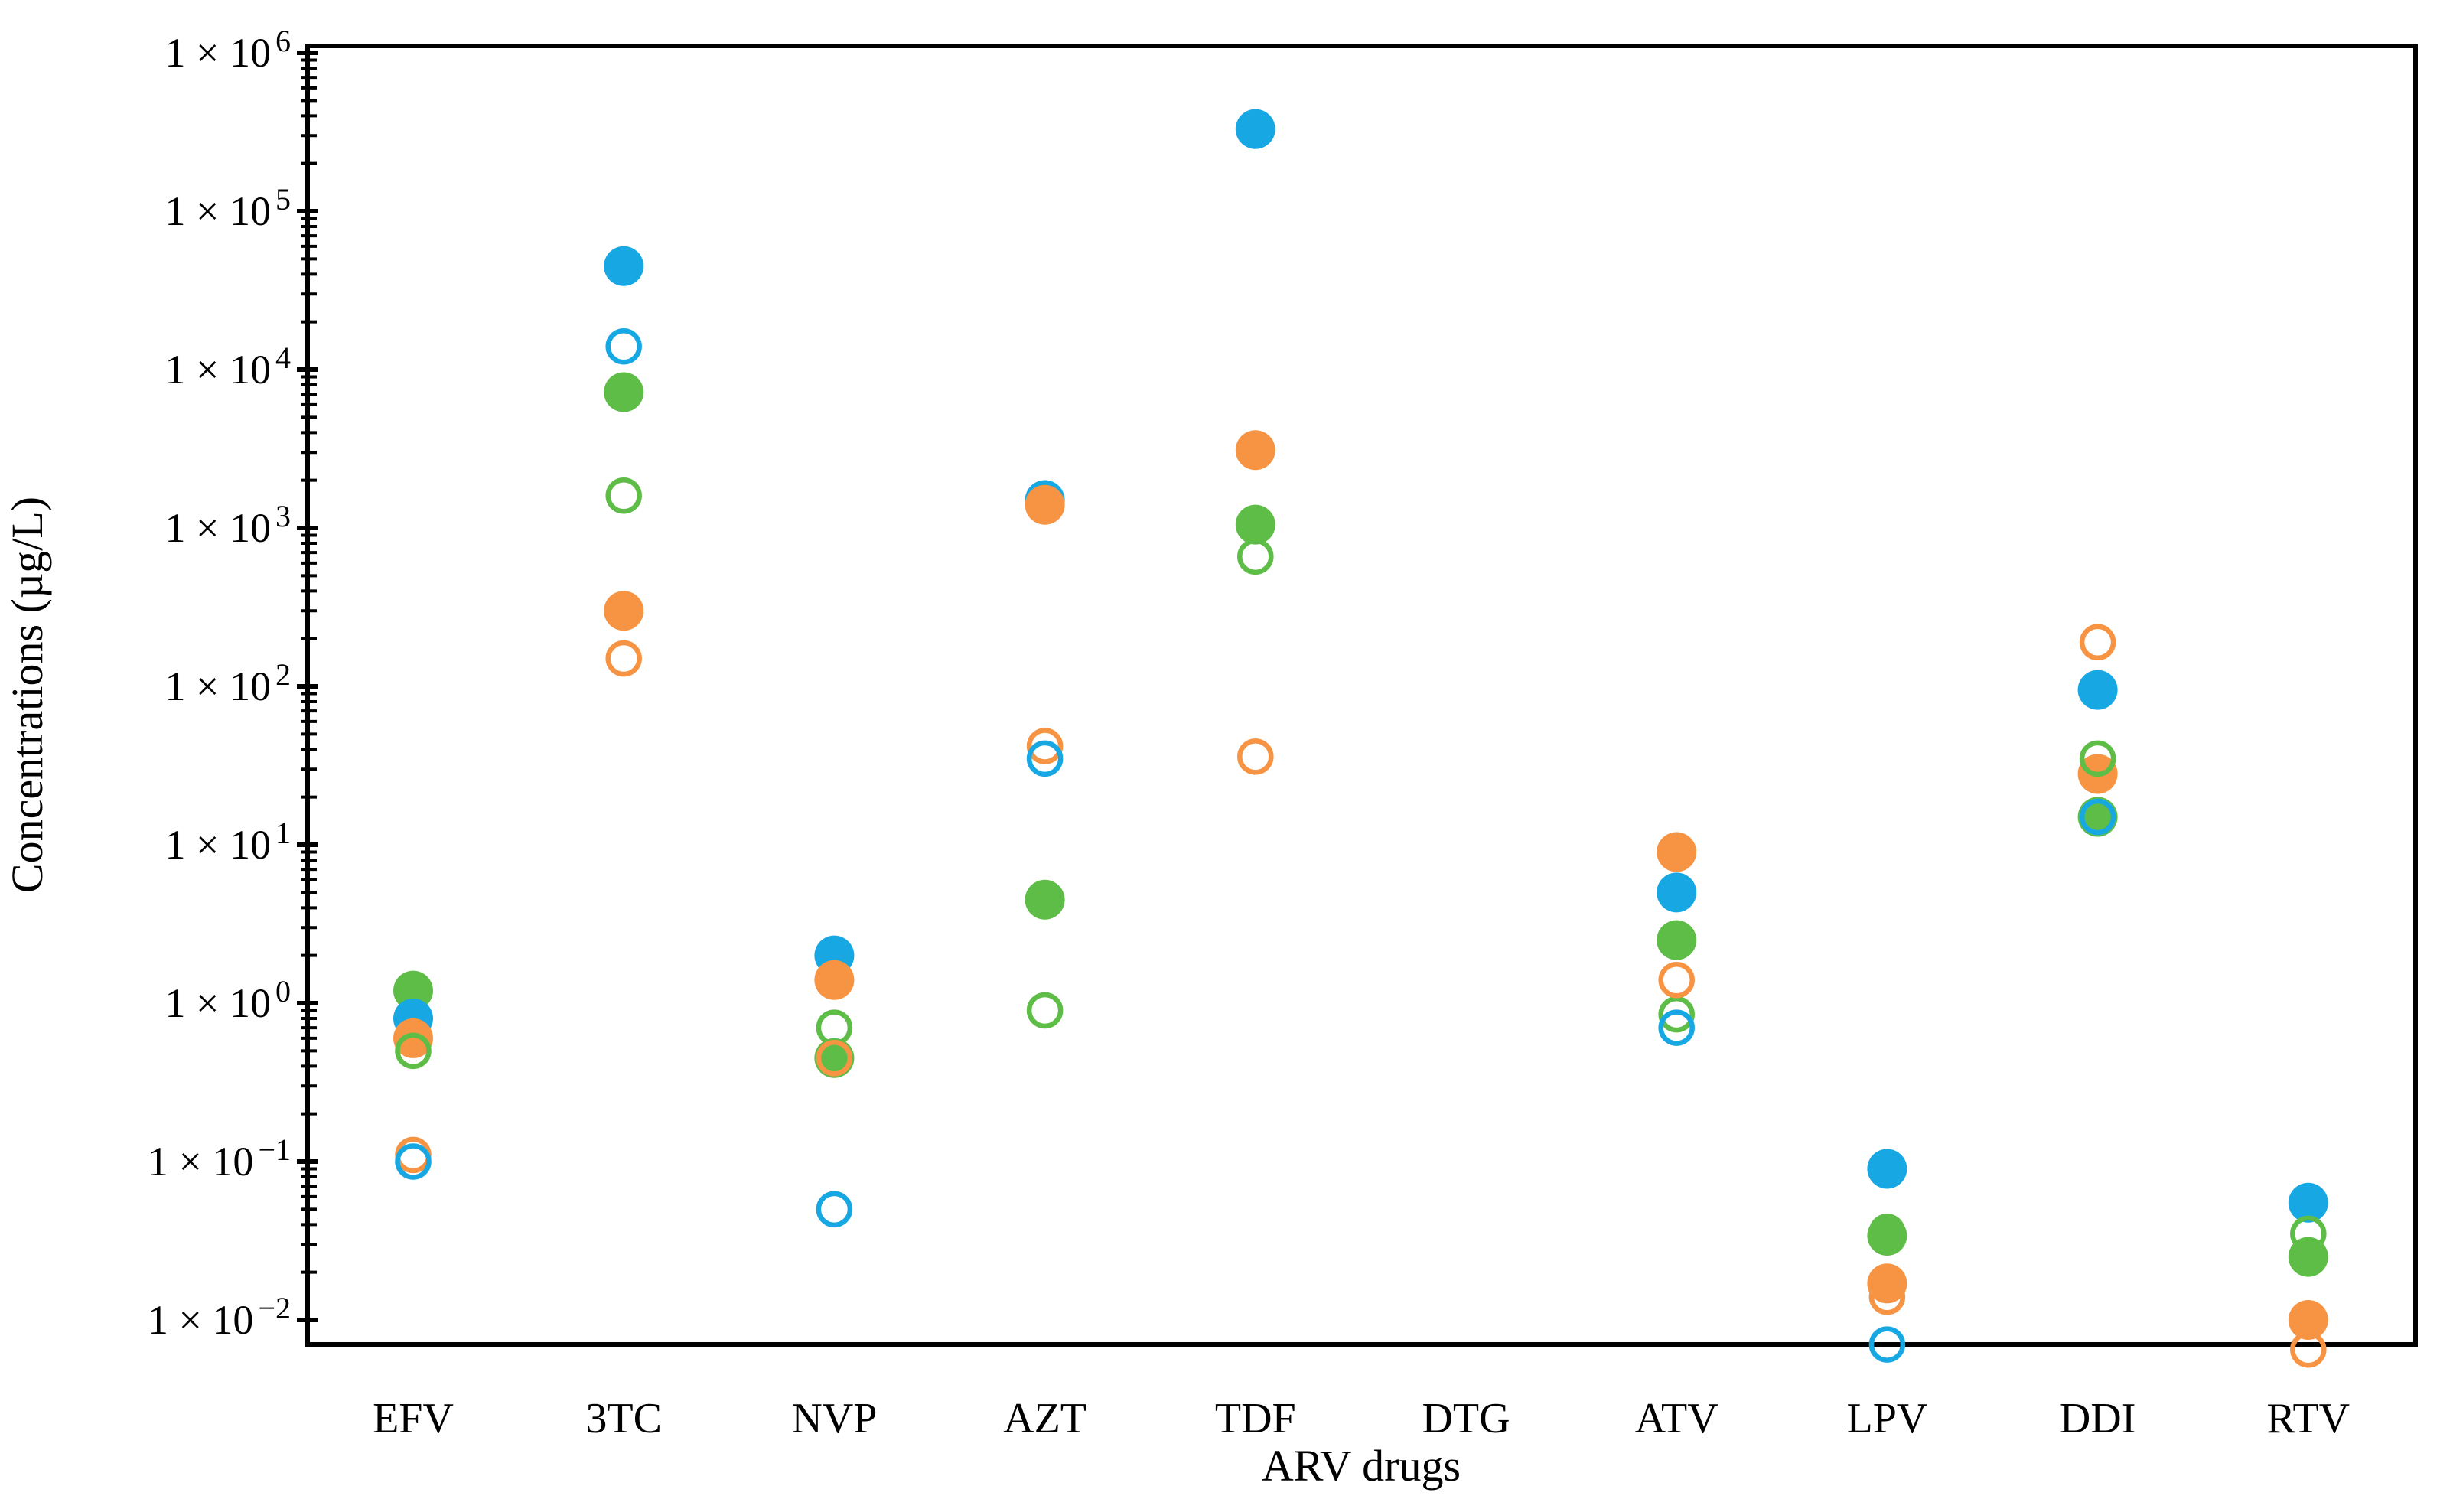  I want to click on marker-orange-filled-atv, so click(1677, 852).